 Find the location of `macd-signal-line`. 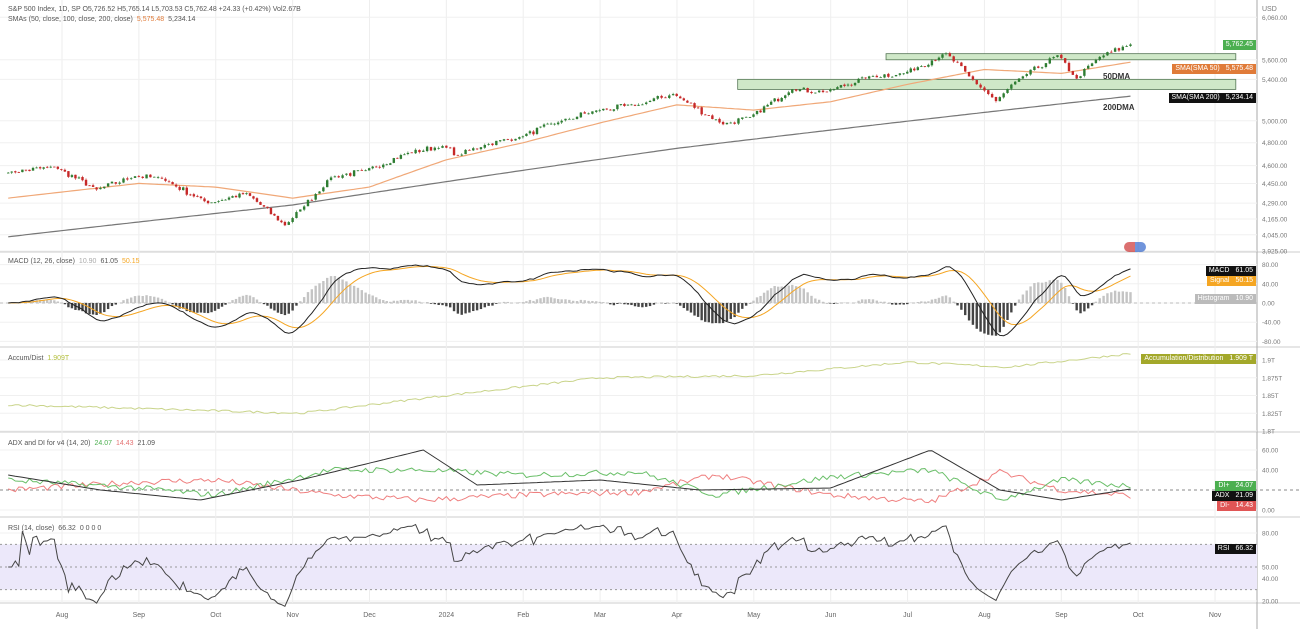

macd-signal-line is located at coordinates (569, 297).